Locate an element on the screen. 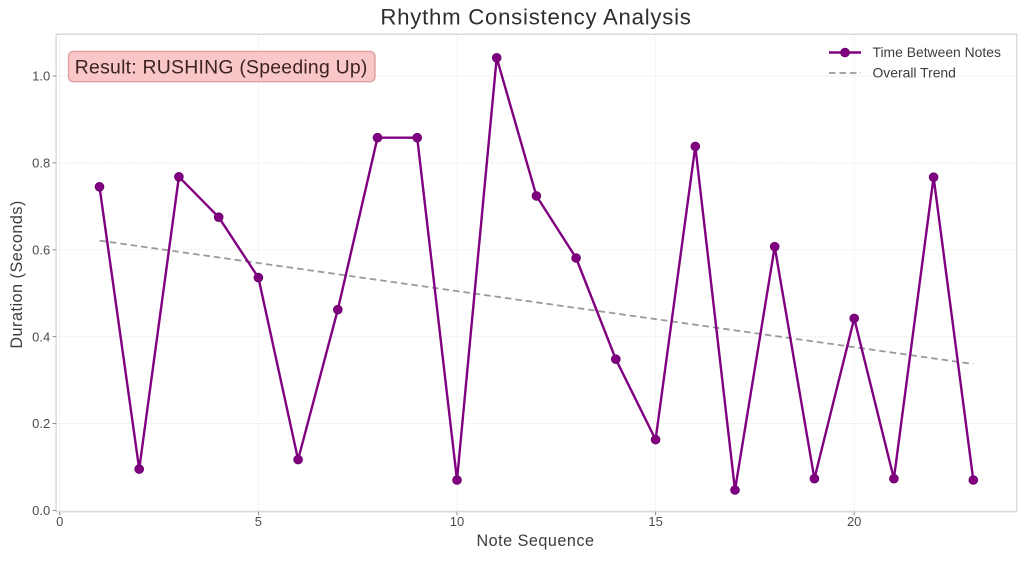 This screenshot has width=1024, height=564. svg-text: 0 is located at coordinates (59, 521).